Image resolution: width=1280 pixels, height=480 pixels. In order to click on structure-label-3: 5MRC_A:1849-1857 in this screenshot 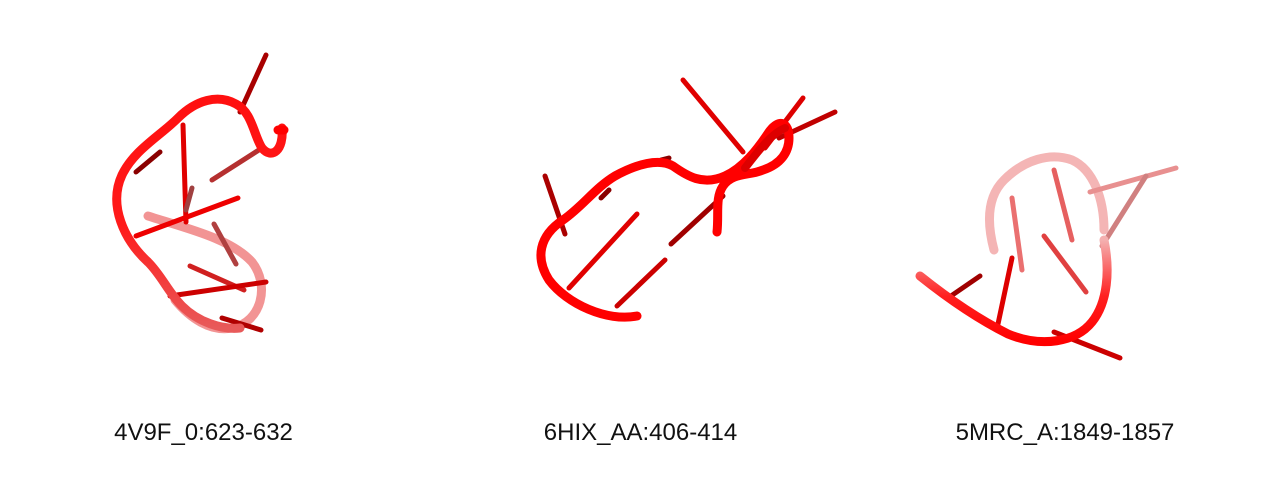, I will do `click(1065, 432)`.